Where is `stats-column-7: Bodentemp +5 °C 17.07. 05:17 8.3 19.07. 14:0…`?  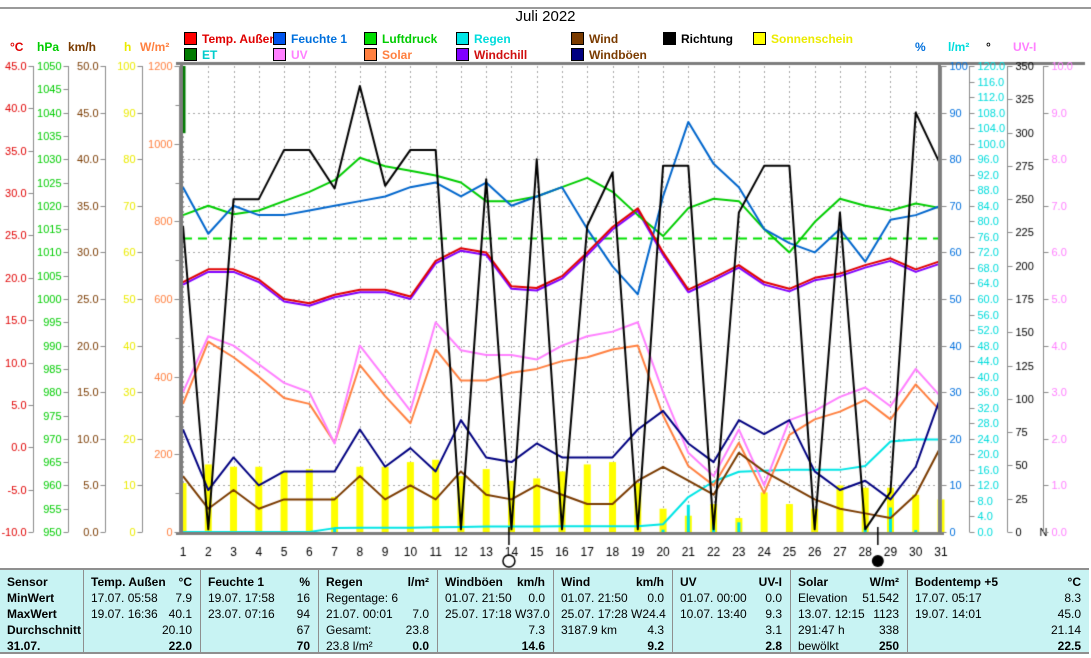 stats-column-7: Bodentemp +5 °C 17.07. 05:17 8.3 19.07. 14:0… is located at coordinates (998, 612).